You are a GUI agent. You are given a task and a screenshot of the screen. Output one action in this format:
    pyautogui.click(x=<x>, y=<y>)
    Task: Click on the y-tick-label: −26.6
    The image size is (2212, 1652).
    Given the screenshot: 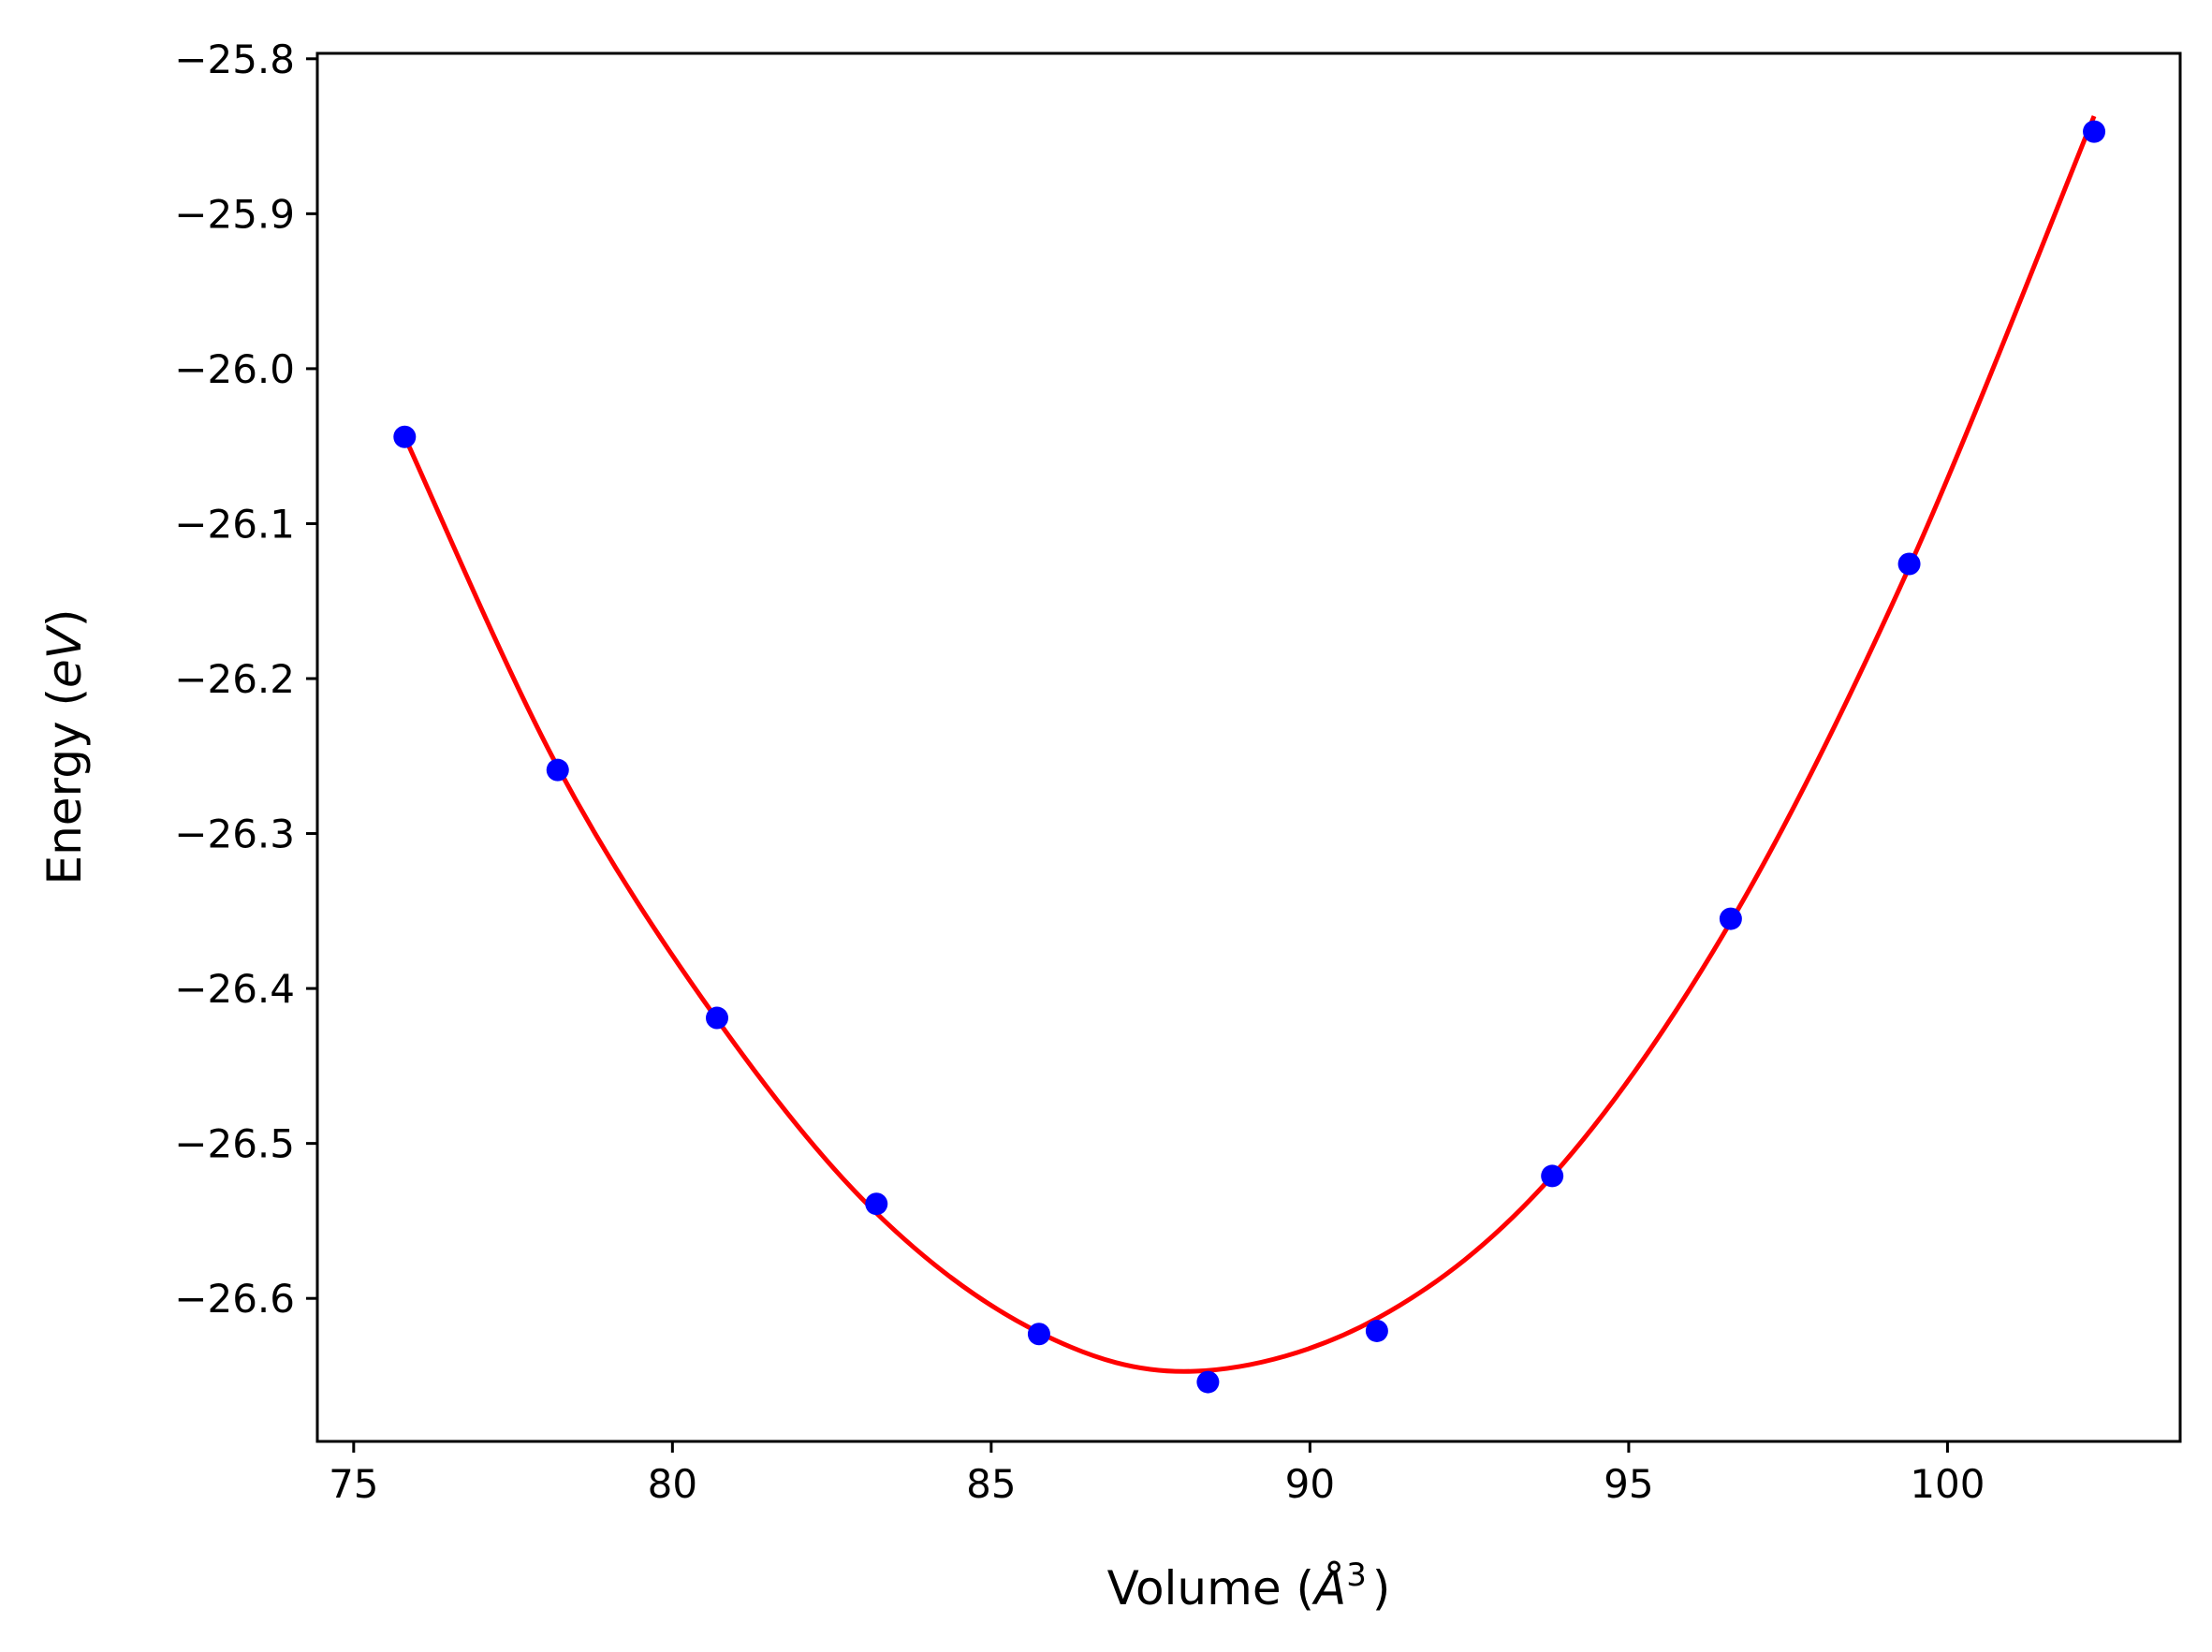 What is the action you would take?
    pyautogui.click(x=234, y=1299)
    